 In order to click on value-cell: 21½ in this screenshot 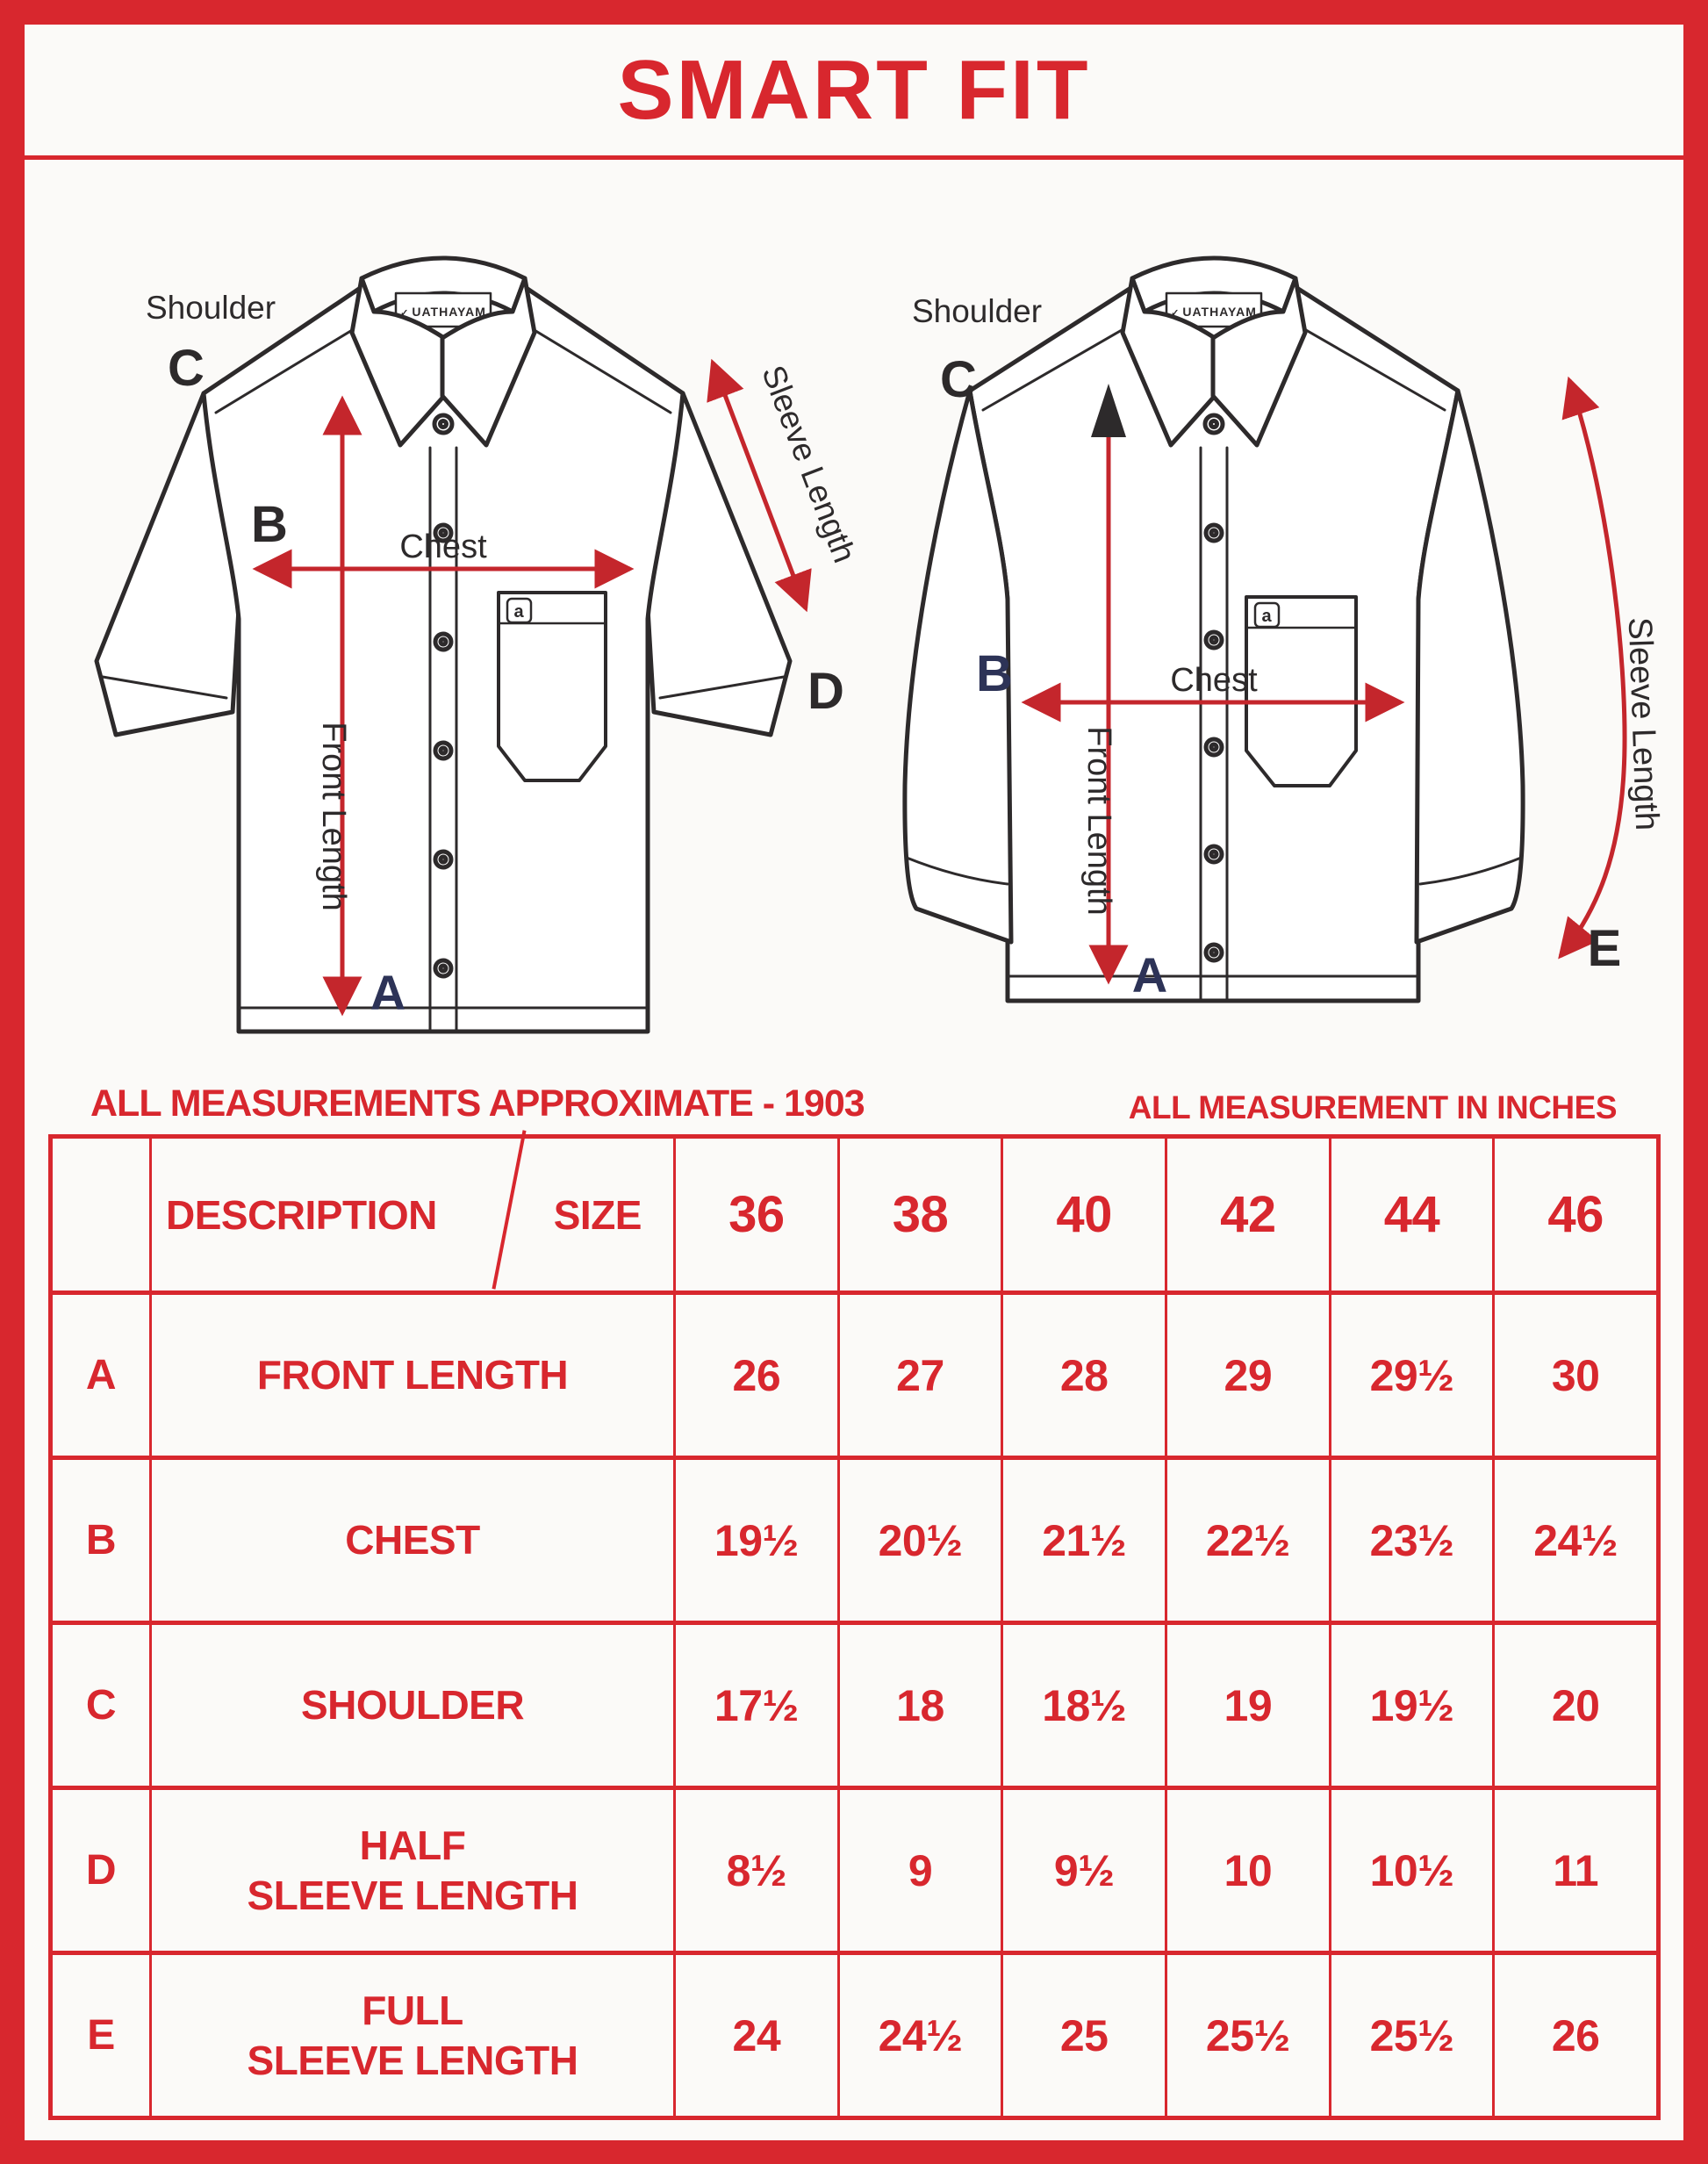, I will do `click(1083, 1538)`.